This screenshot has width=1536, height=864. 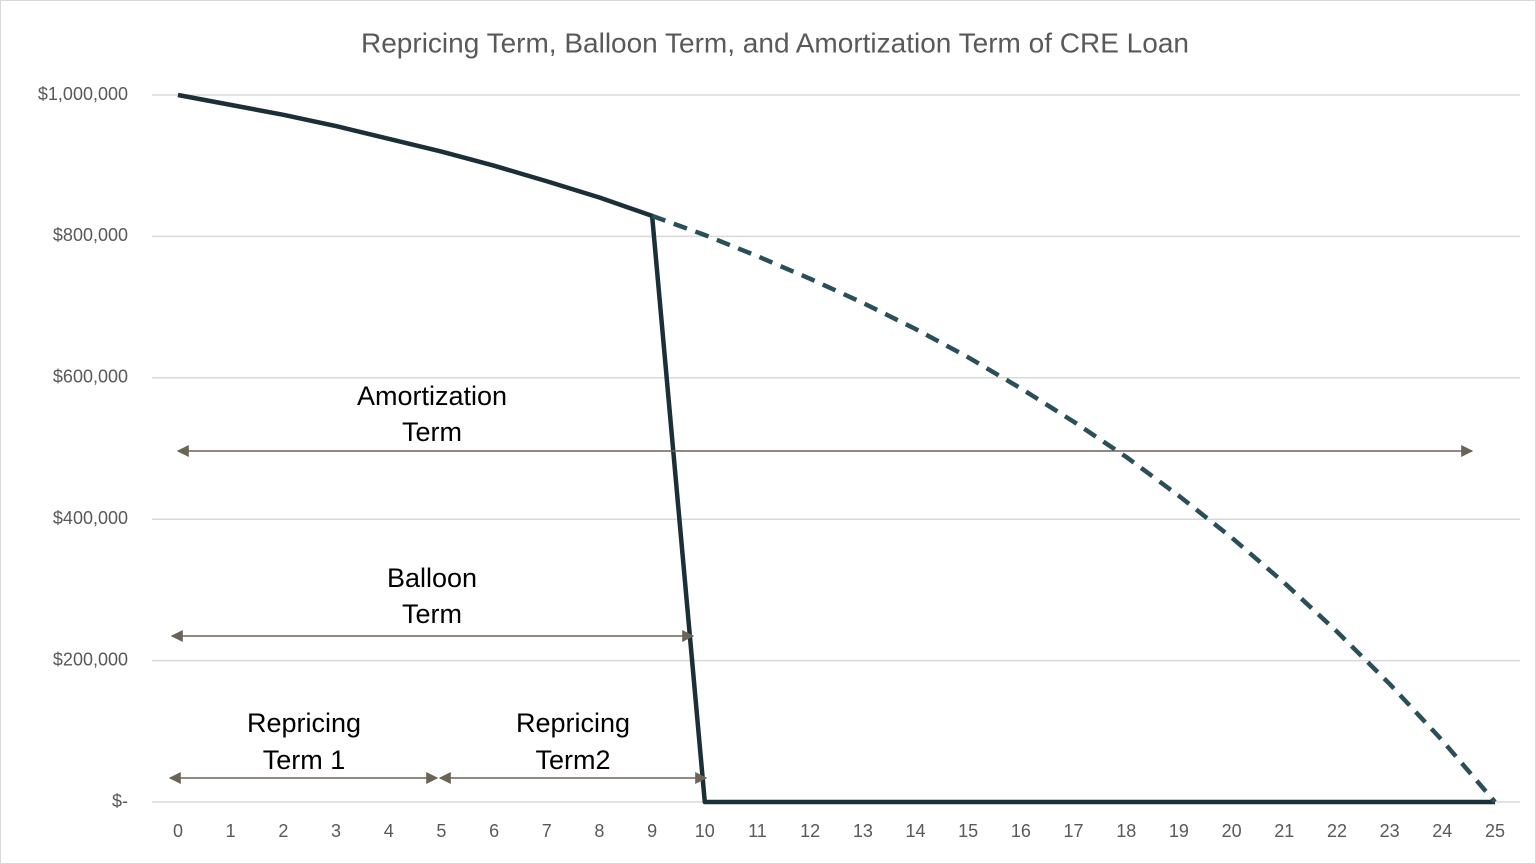 What do you see at coordinates (178, 831) in the screenshot?
I see `x-tick-label: 0` at bounding box center [178, 831].